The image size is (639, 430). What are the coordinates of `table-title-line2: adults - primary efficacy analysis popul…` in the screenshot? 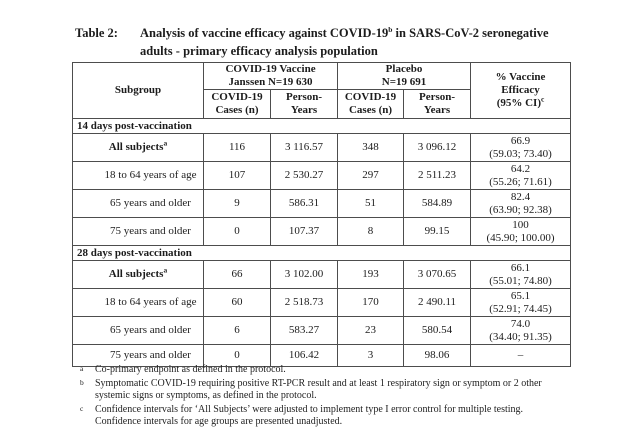 It's located at (259, 51).